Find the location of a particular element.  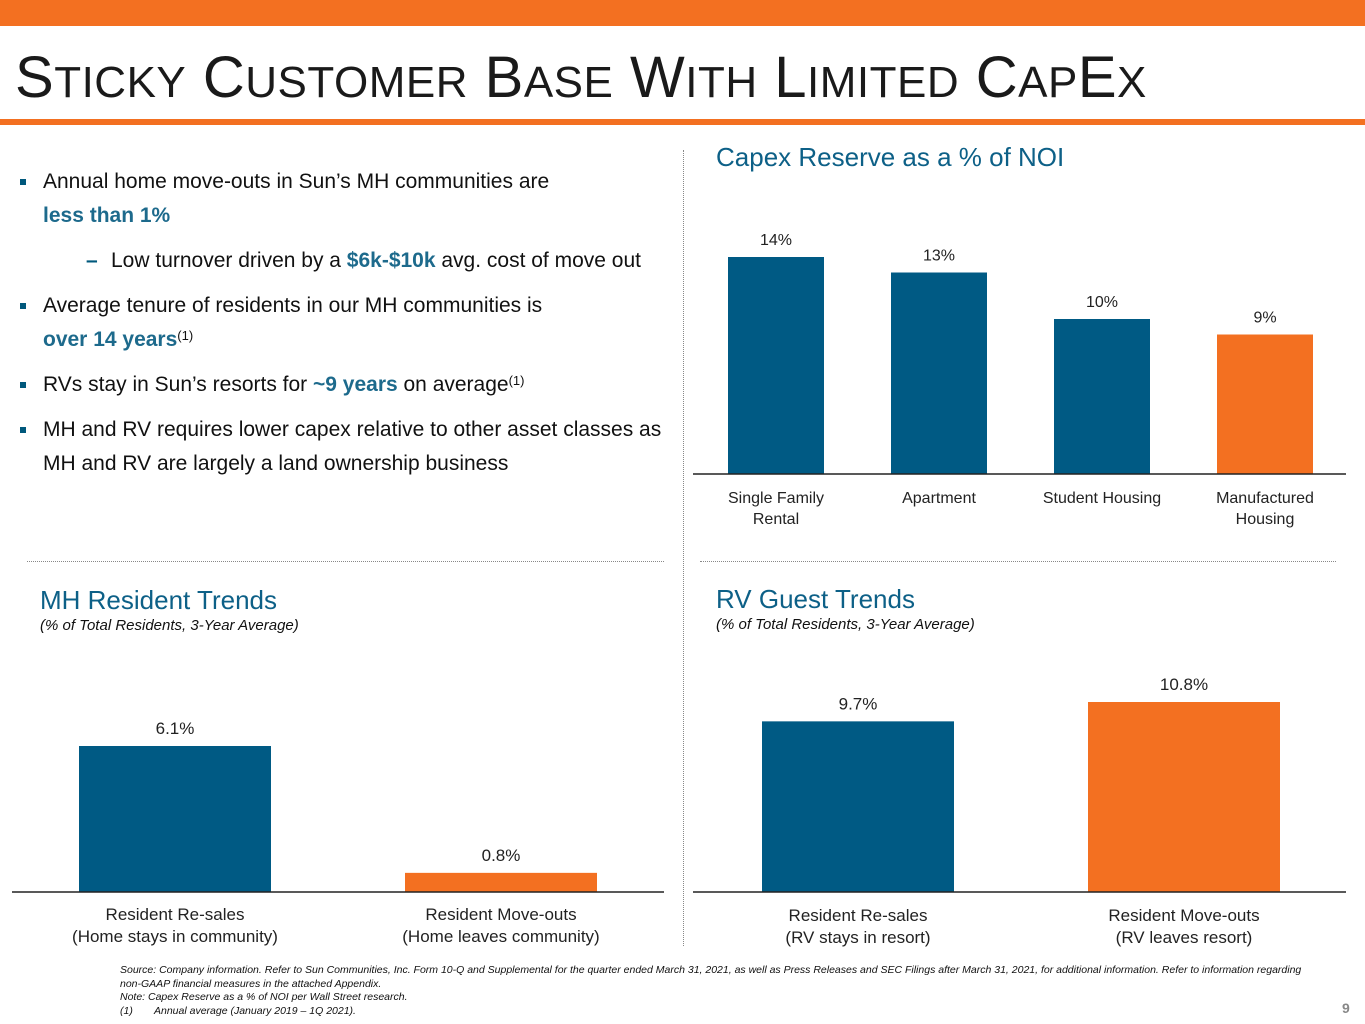

bullet-text: RVs stay in Sun’s resorts for is located at coordinates (178, 384).